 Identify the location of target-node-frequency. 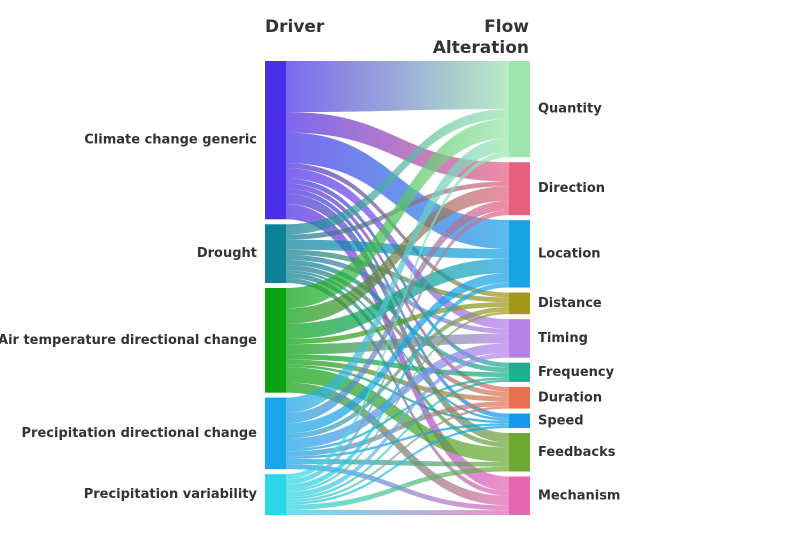
(519, 372).